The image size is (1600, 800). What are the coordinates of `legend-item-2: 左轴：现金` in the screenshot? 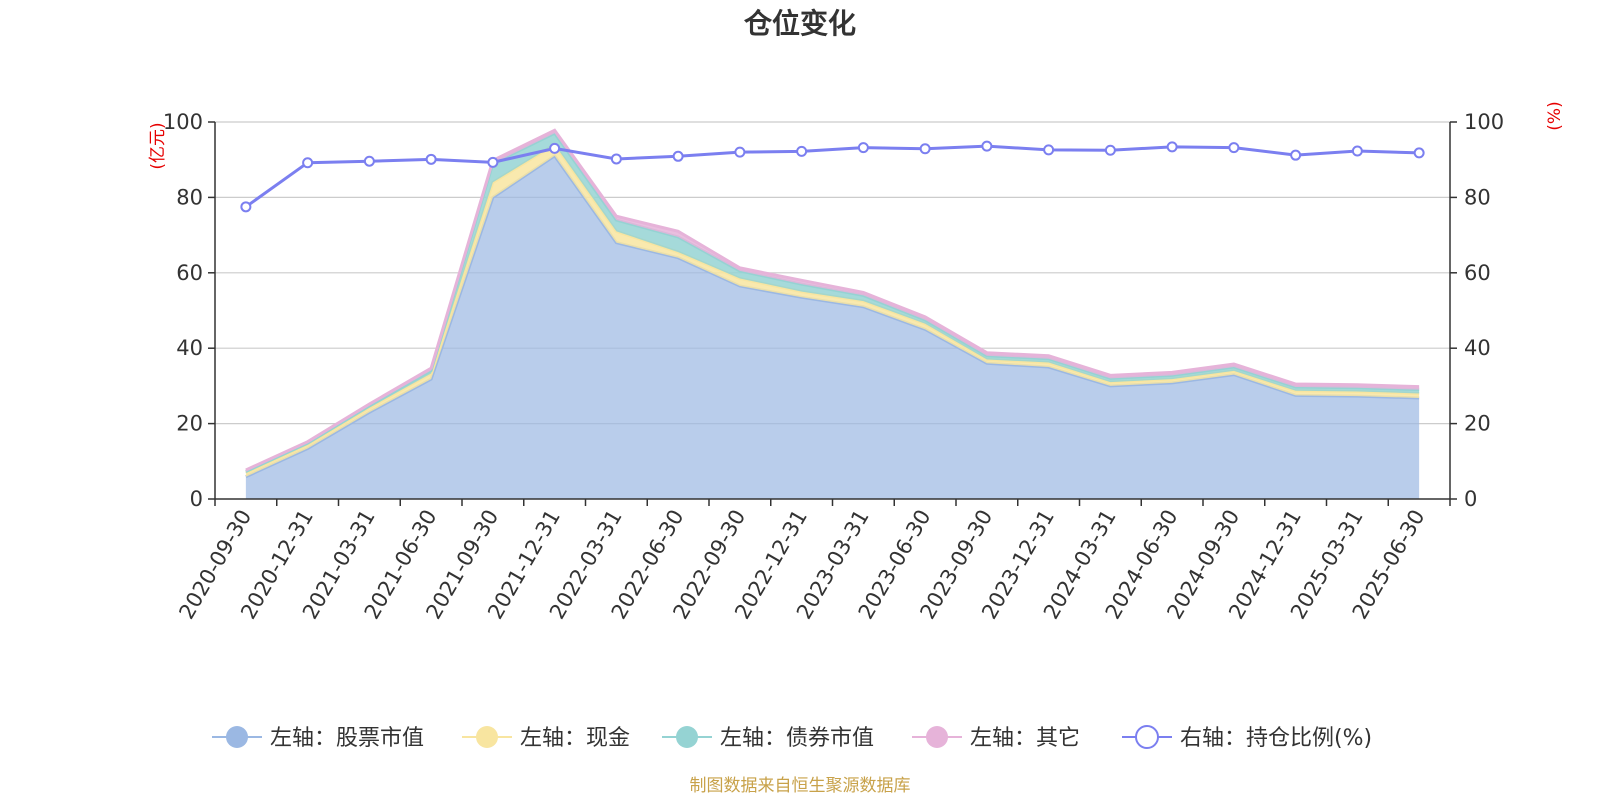 It's located at (546, 738).